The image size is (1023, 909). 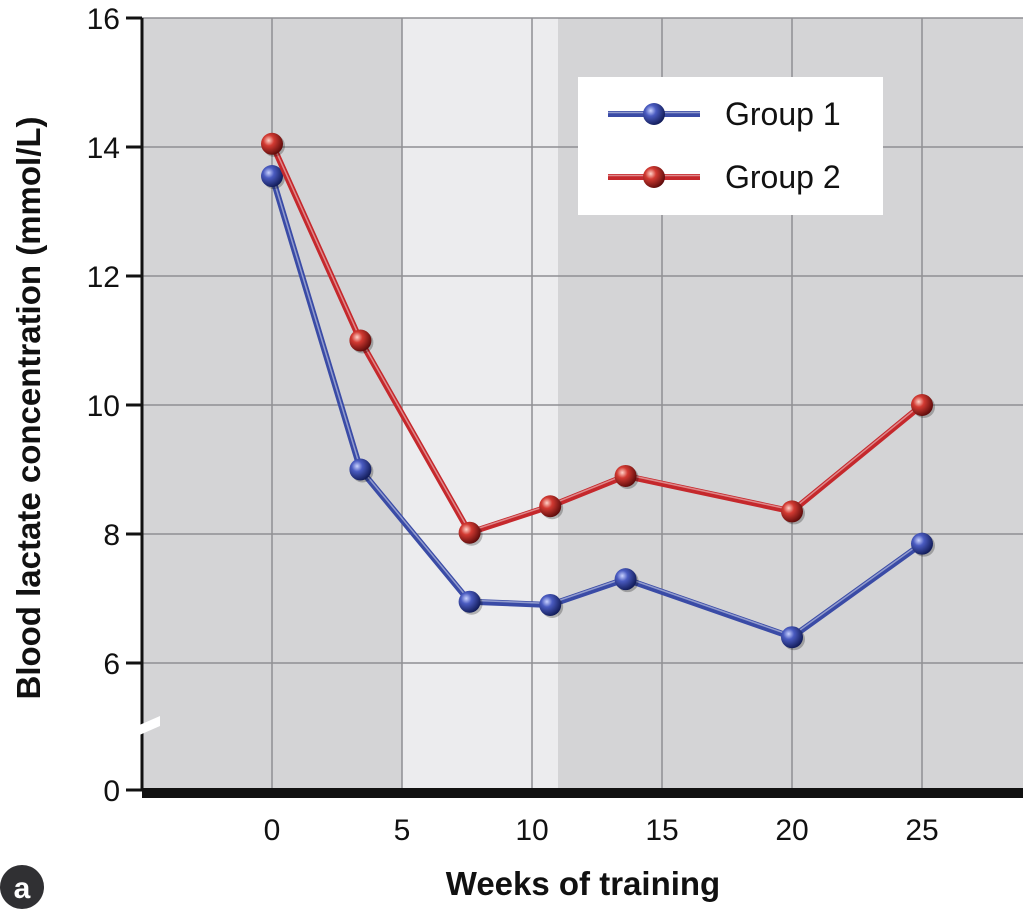 I want to click on y-tick-label: 10, so click(x=103, y=406).